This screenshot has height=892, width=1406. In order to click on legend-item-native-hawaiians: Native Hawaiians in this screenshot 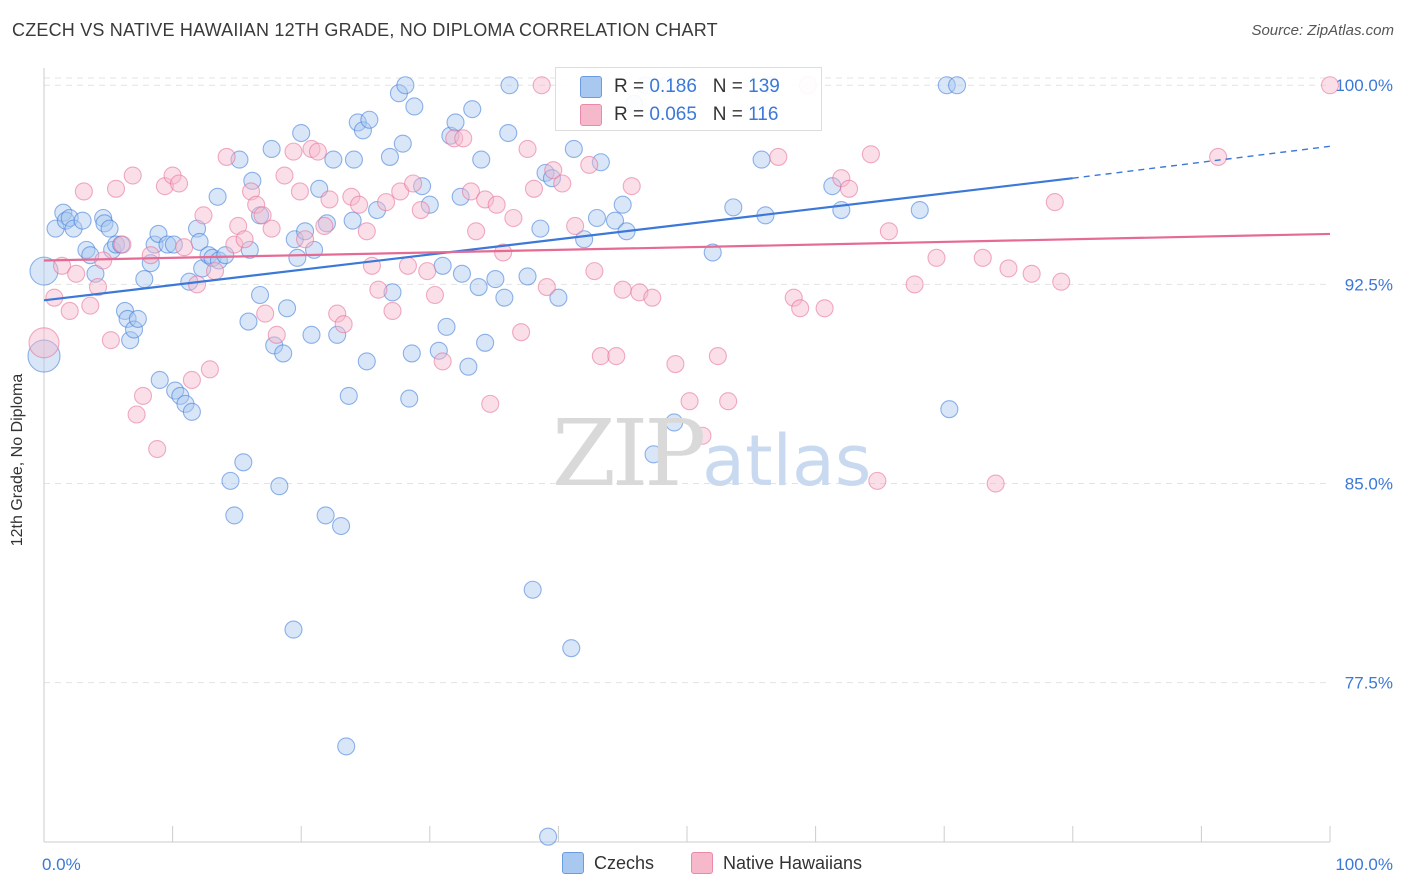, I will do `click(776, 863)`.